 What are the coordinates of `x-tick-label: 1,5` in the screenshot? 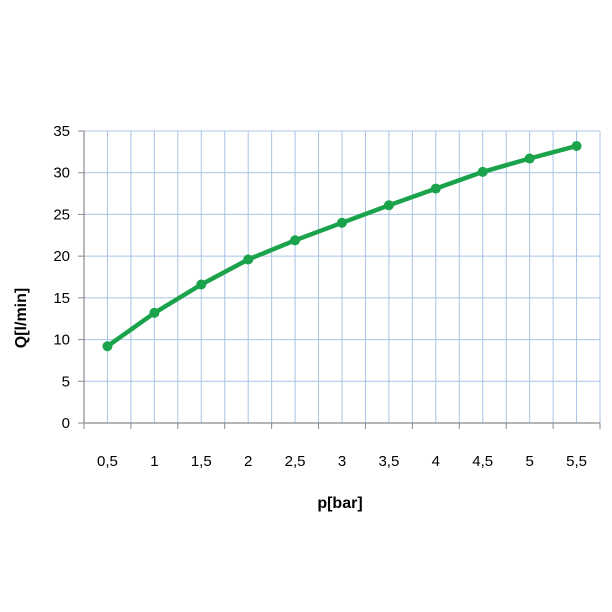 It's located at (201, 461).